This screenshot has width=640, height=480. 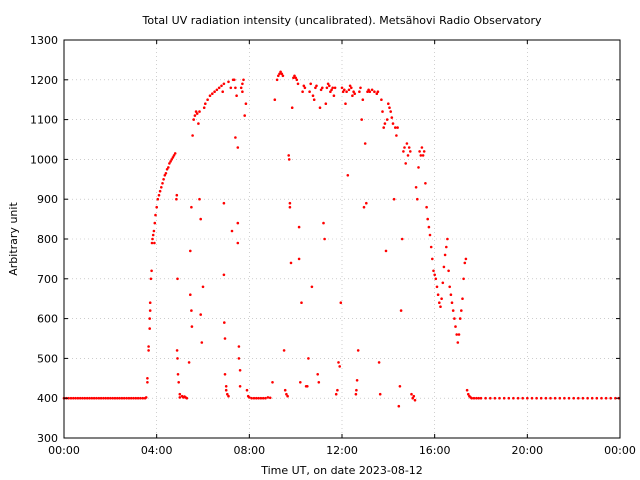 What do you see at coordinates (47, 199) in the screenshot?
I see `y-tick-label: 900` at bounding box center [47, 199].